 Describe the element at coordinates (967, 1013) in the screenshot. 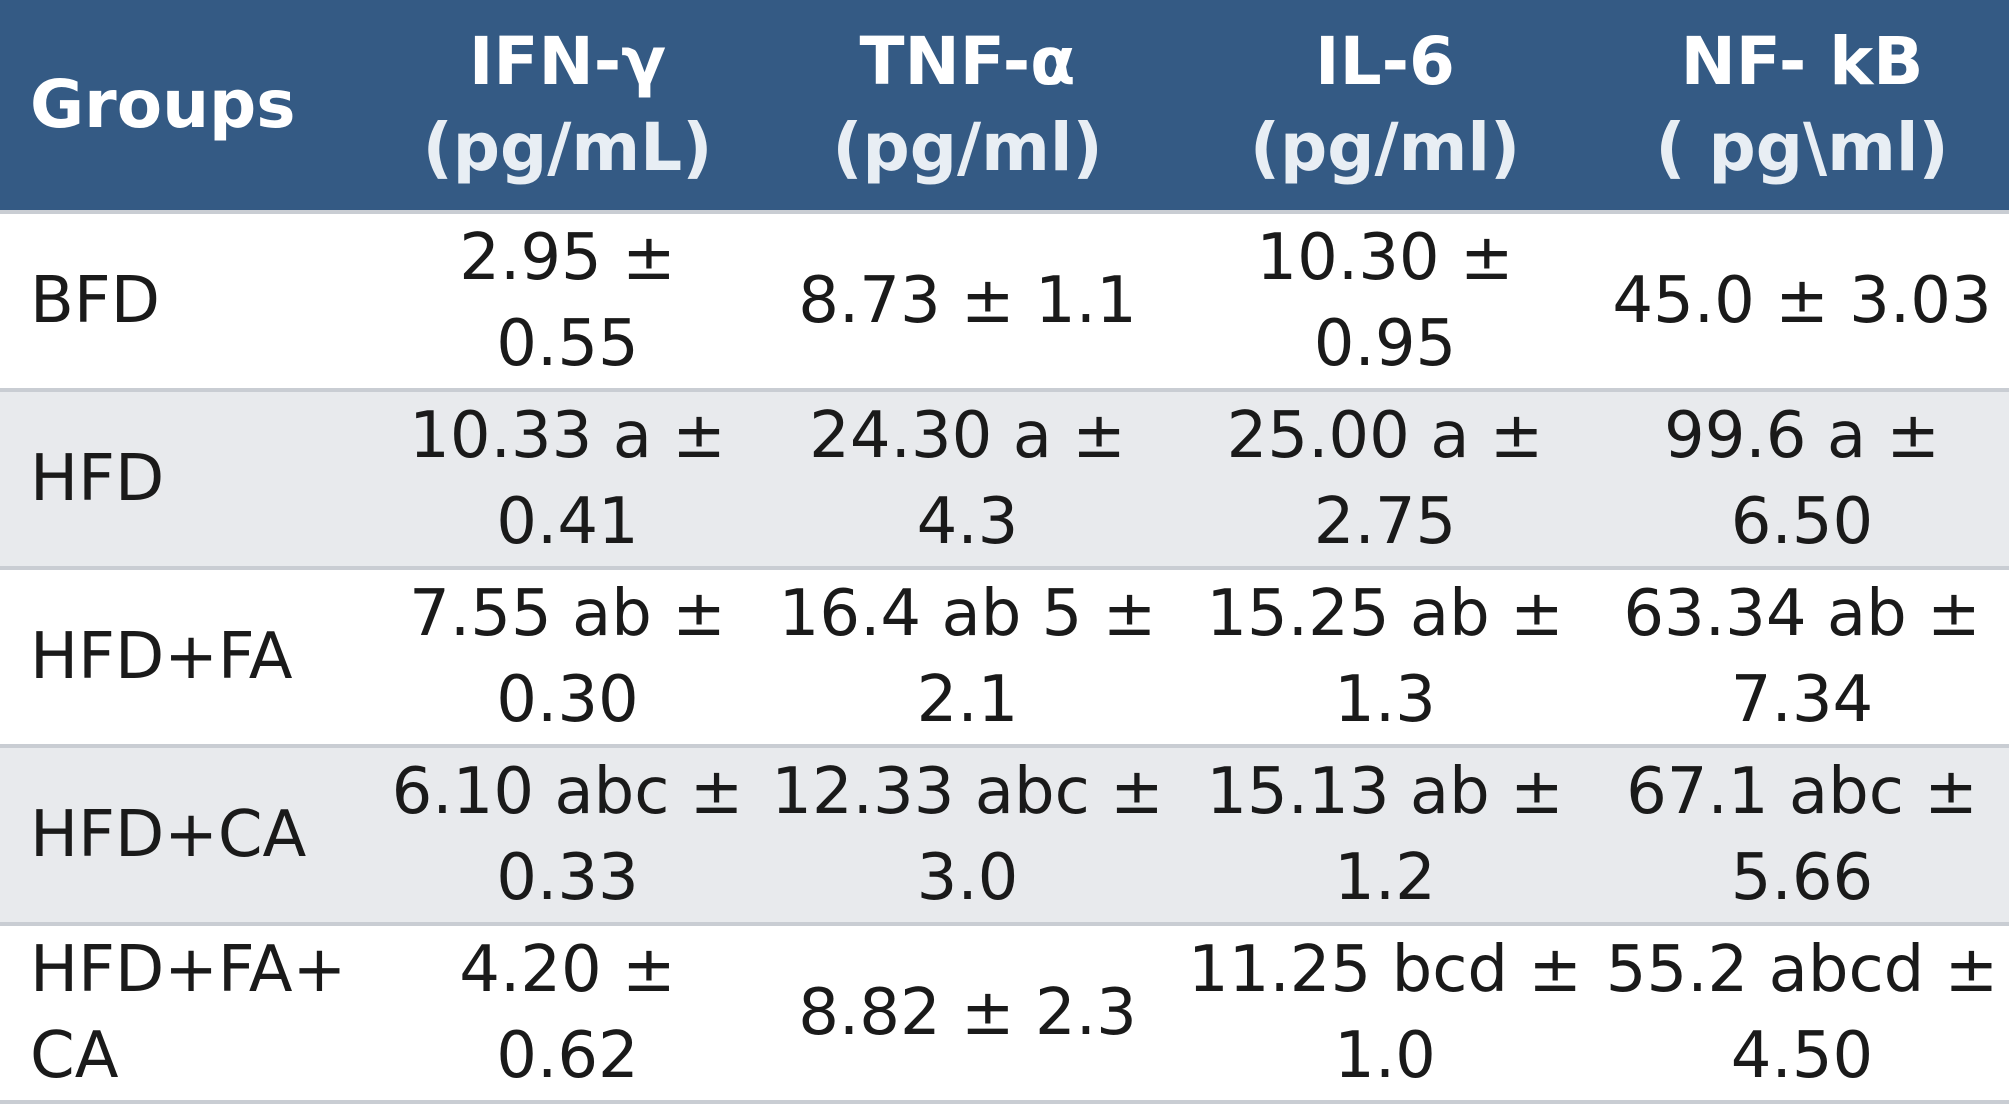

I see `tnf-alpha-cell: 8.82 ± 2.3` at that location.